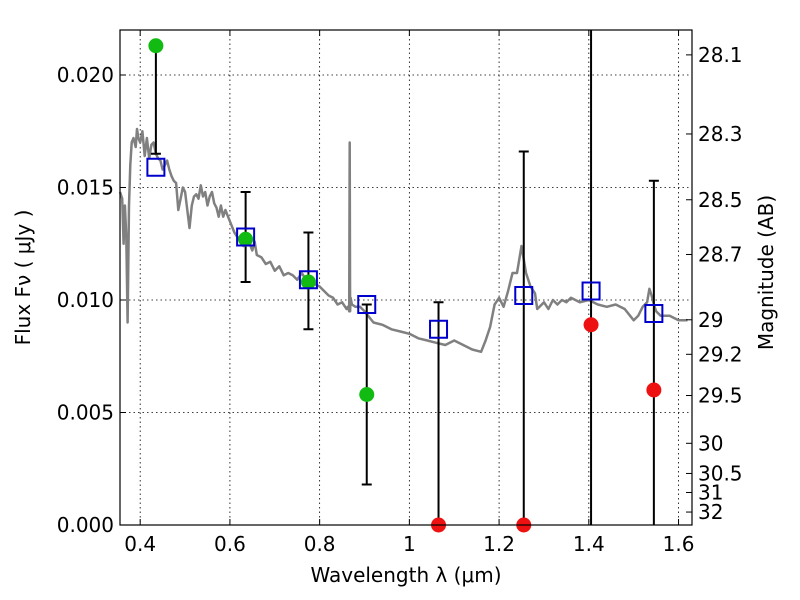  What do you see at coordinates (320, 544) in the screenshot?
I see `x-tick-label: 0.8` at bounding box center [320, 544].